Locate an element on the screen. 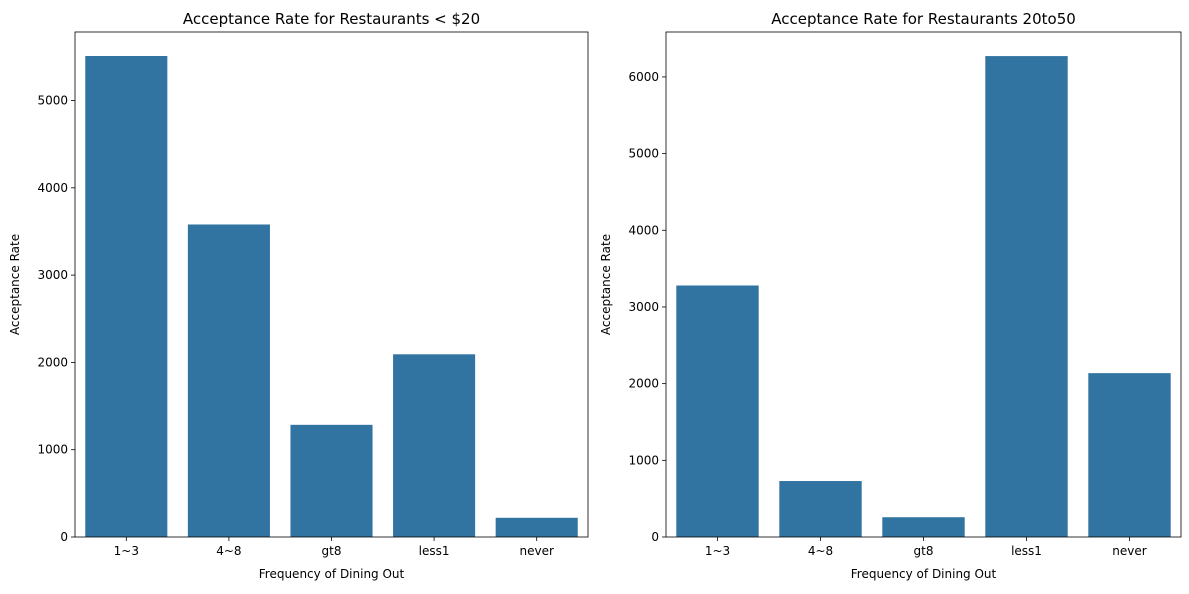 Image resolution: width=1189 pixels, height=594 pixels. y-axis-ticks: 0 1000 2000 3000 4000 5000 6000 is located at coordinates (647, 307).